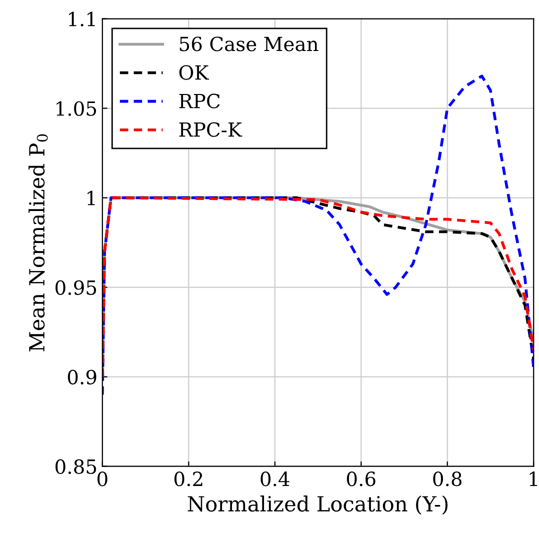 This screenshot has height=536, width=539. I want to click on y-tick-label: 1, so click(91, 198).